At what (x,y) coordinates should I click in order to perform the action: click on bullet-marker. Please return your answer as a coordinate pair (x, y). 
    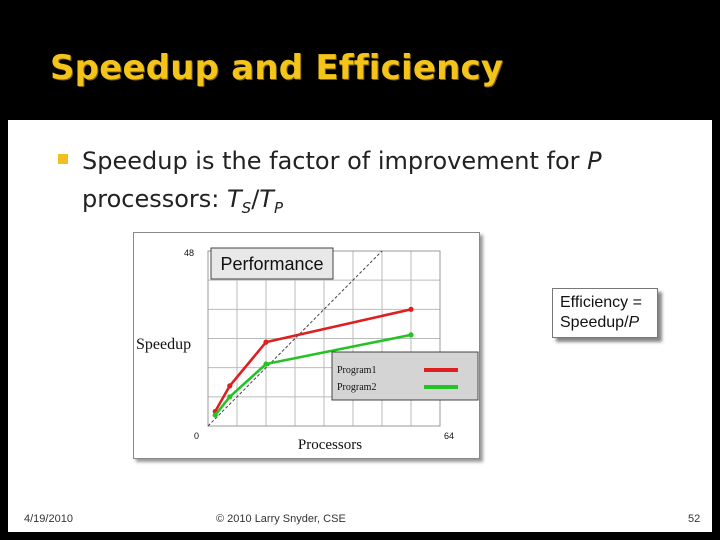
    Looking at the image, I should click on (63, 159).